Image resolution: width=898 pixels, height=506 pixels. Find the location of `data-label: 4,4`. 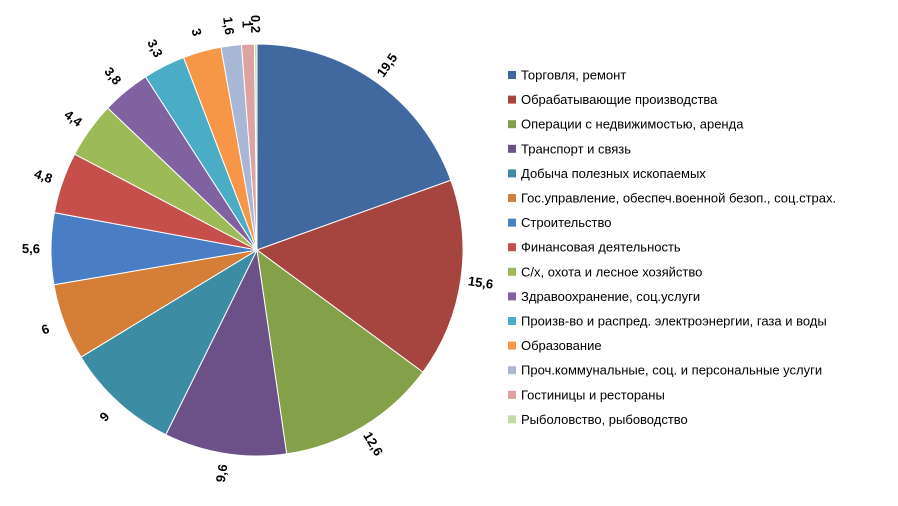

data-label: 4,4 is located at coordinates (74, 118).